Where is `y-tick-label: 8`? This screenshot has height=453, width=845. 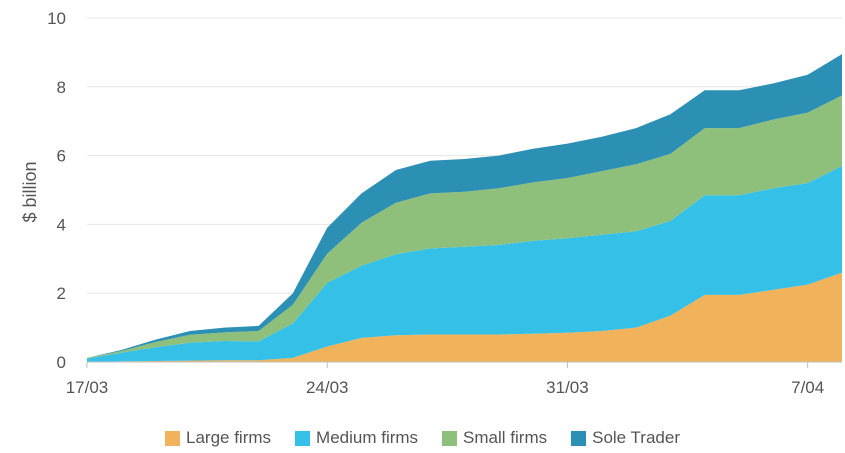
y-tick-label: 8 is located at coordinates (61, 87).